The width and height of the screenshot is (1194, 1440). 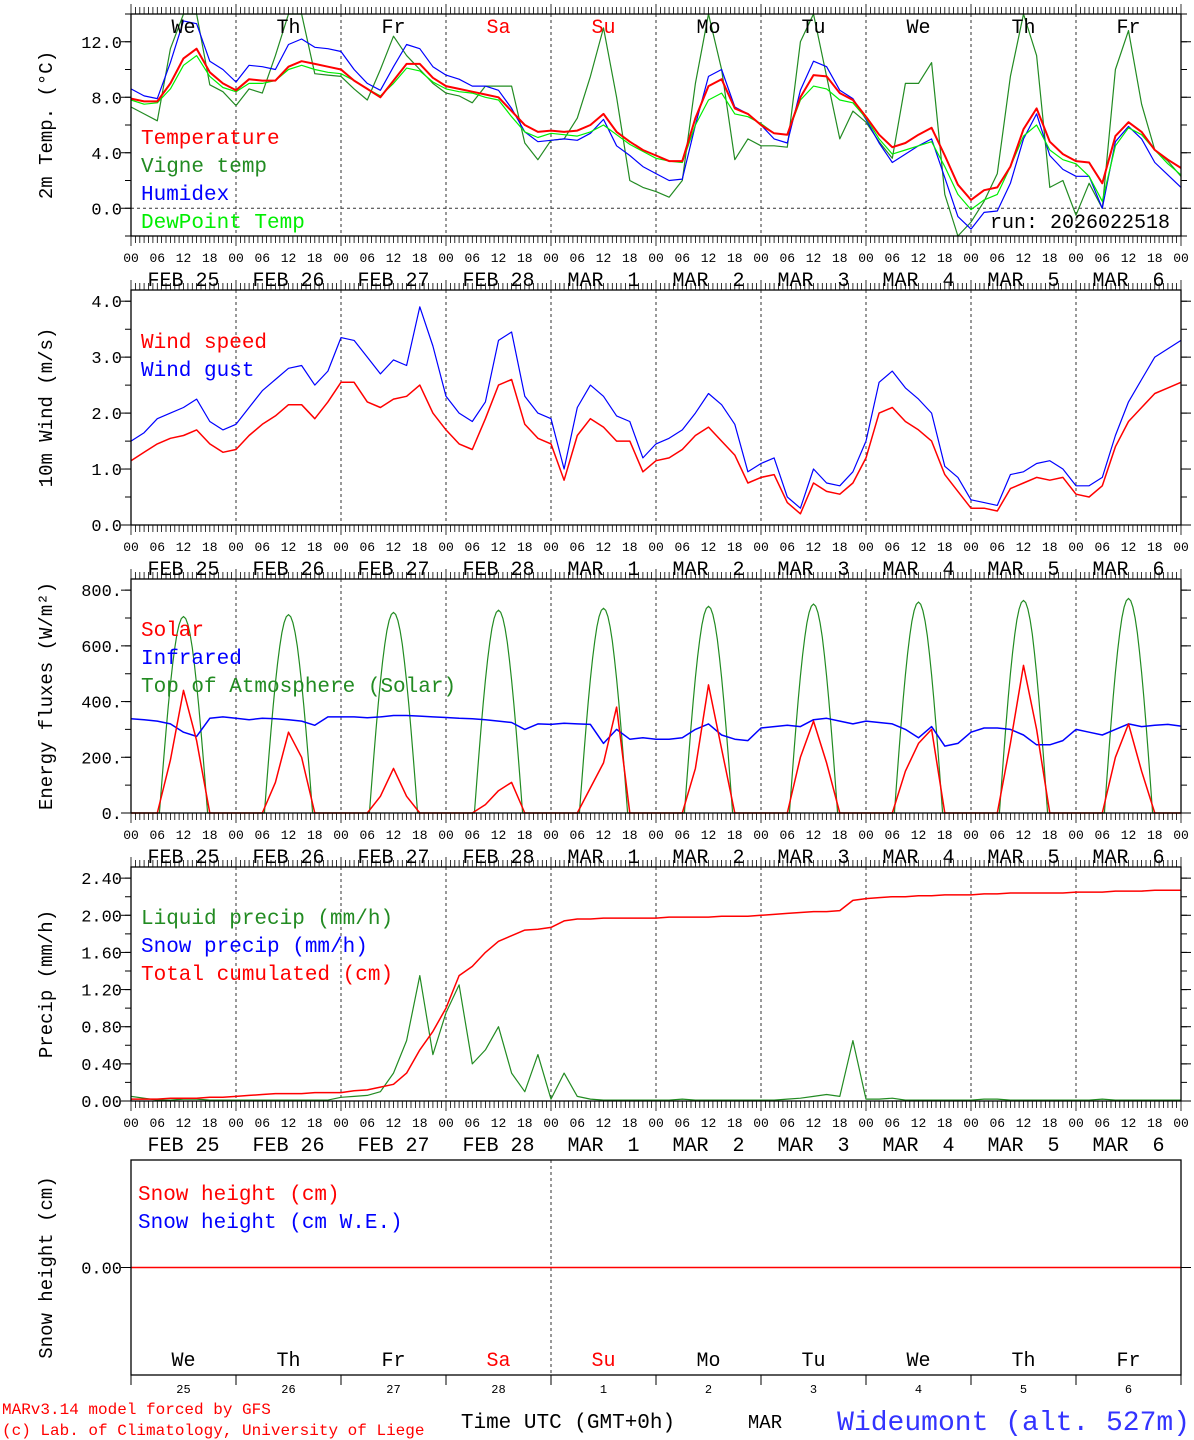 I want to click on station-name: Wideumont (alt. 527m), so click(x=1013, y=1423).